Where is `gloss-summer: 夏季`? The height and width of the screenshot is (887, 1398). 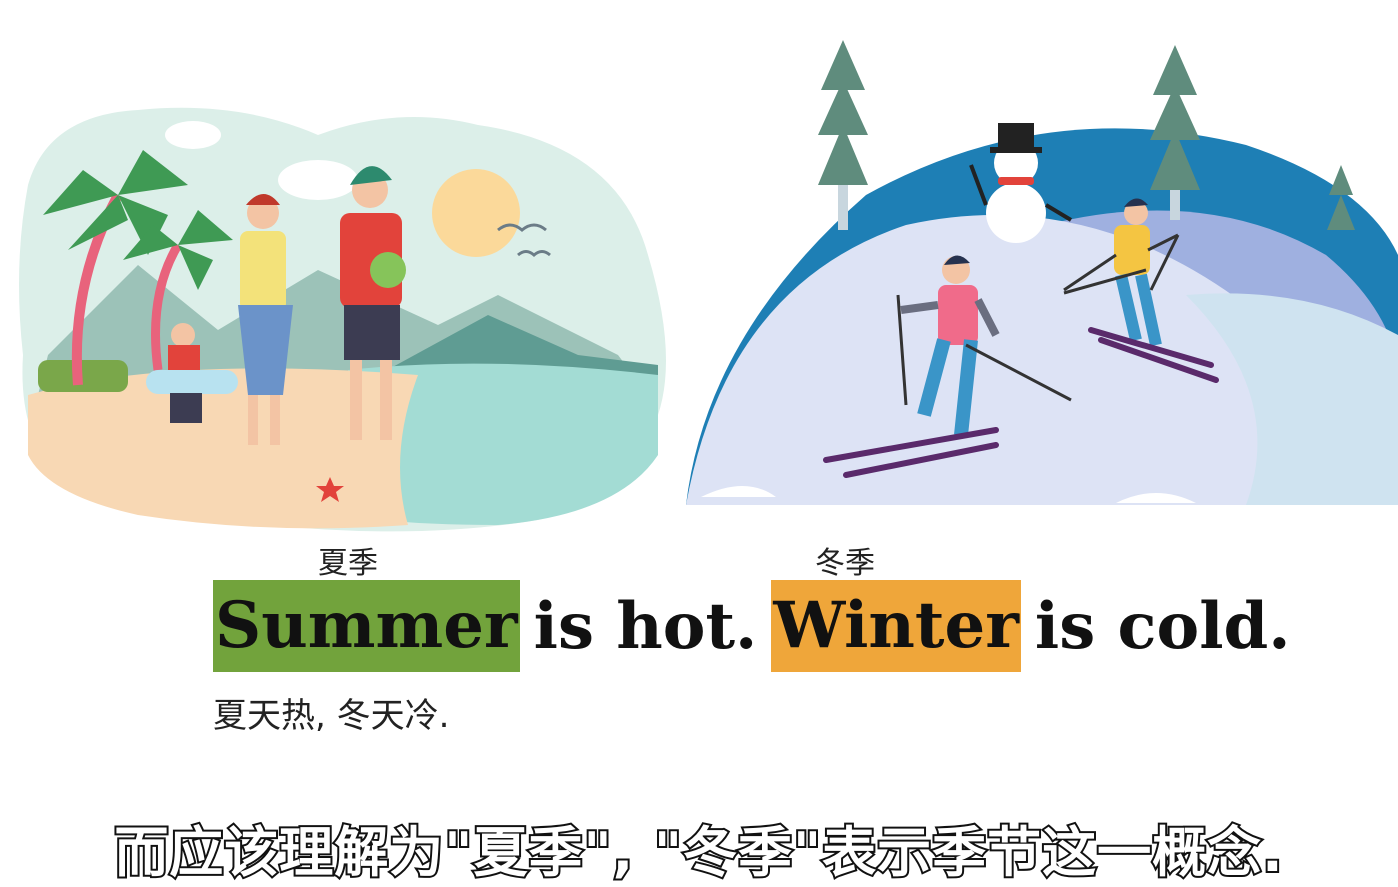 gloss-summer: 夏季 is located at coordinates (348, 563).